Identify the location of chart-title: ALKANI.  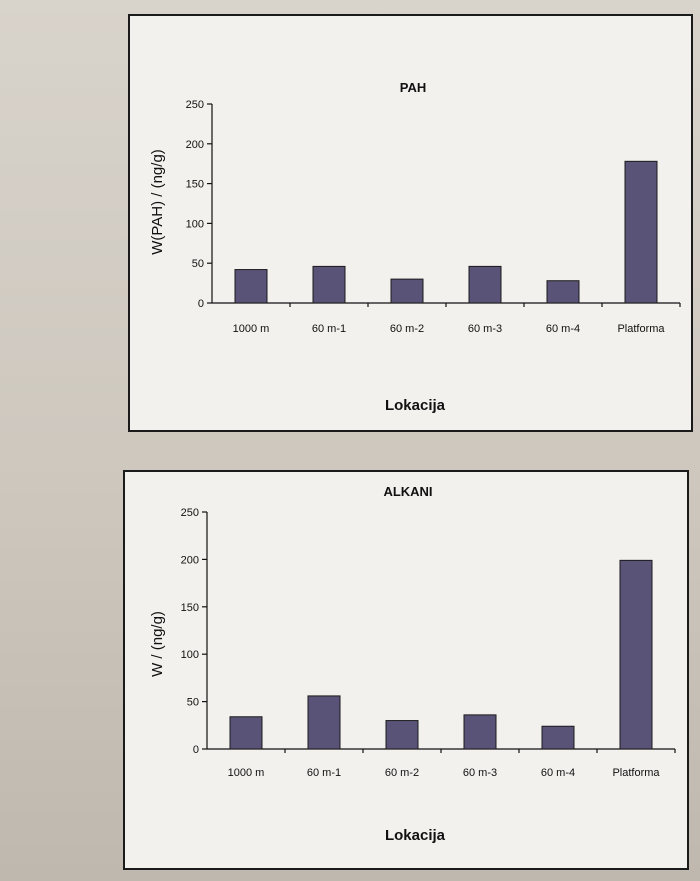
(407, 491).